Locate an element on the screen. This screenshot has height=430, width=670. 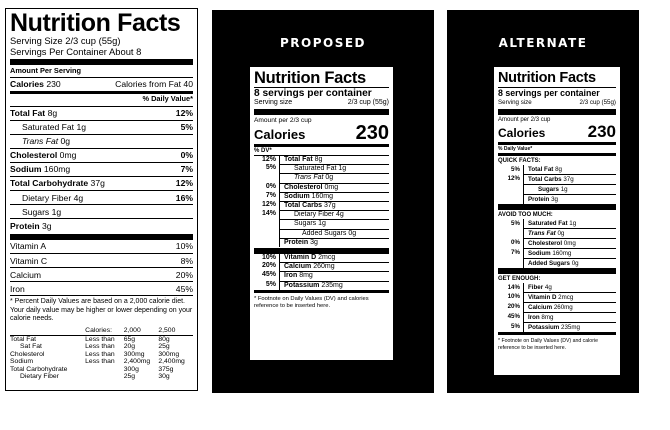
nutrient-row: 20% Calcium 260mg is located at coordinates (557, 307).